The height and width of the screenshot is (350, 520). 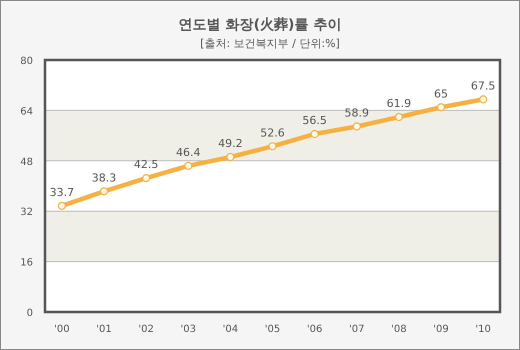 I want to click on x-tick-label: '04, so click(x=230, y=329).